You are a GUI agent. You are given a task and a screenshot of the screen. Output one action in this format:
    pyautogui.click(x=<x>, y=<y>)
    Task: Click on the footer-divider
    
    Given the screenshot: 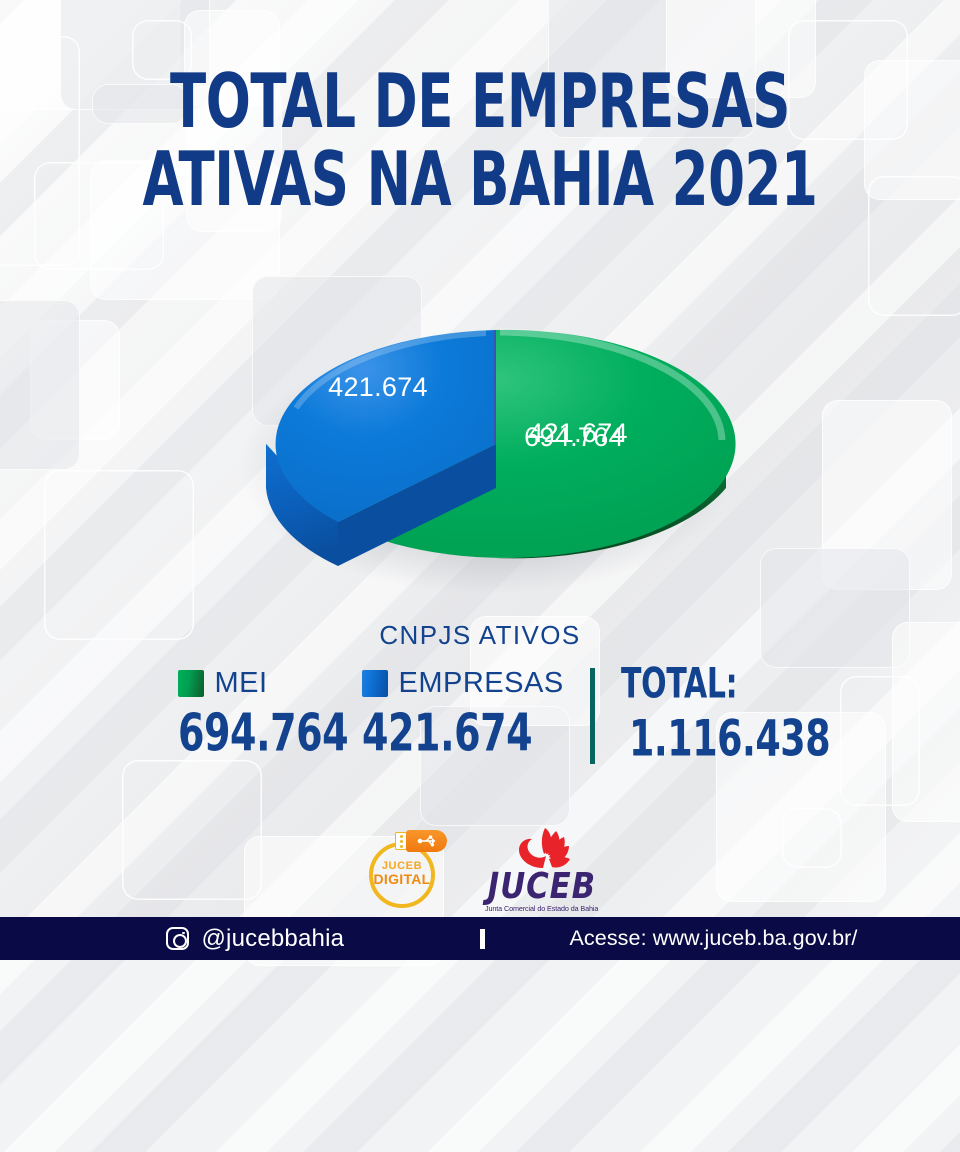 What is the action you would take?
    pyautogui.click(x=483, y=938)
    